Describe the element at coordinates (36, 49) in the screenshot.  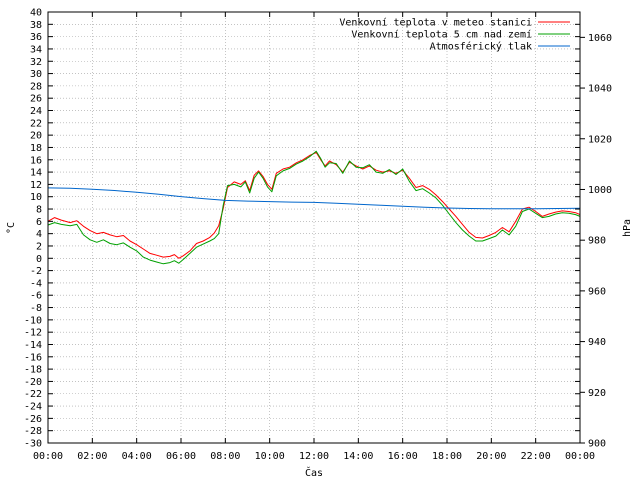
I see `y-tick-label: 34` at that location.